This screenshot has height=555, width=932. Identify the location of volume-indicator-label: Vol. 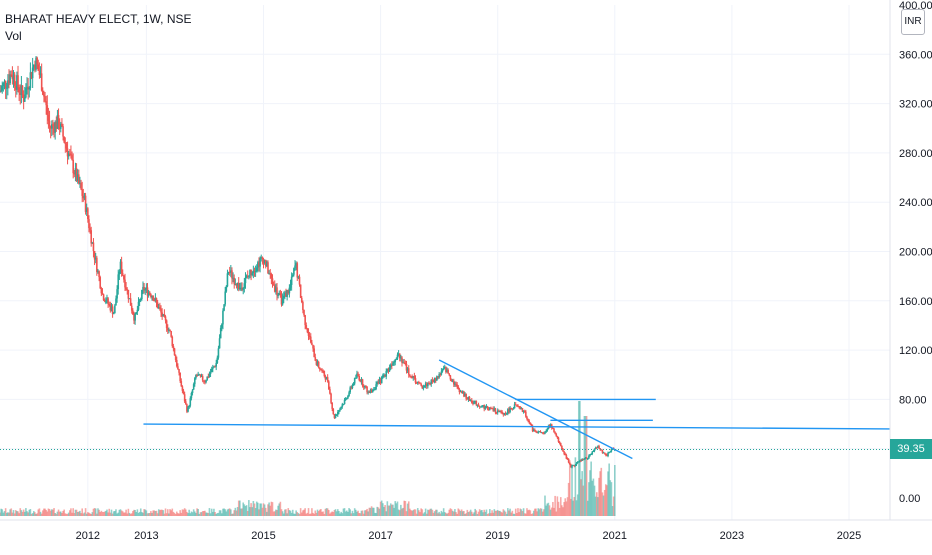
(13, 36).